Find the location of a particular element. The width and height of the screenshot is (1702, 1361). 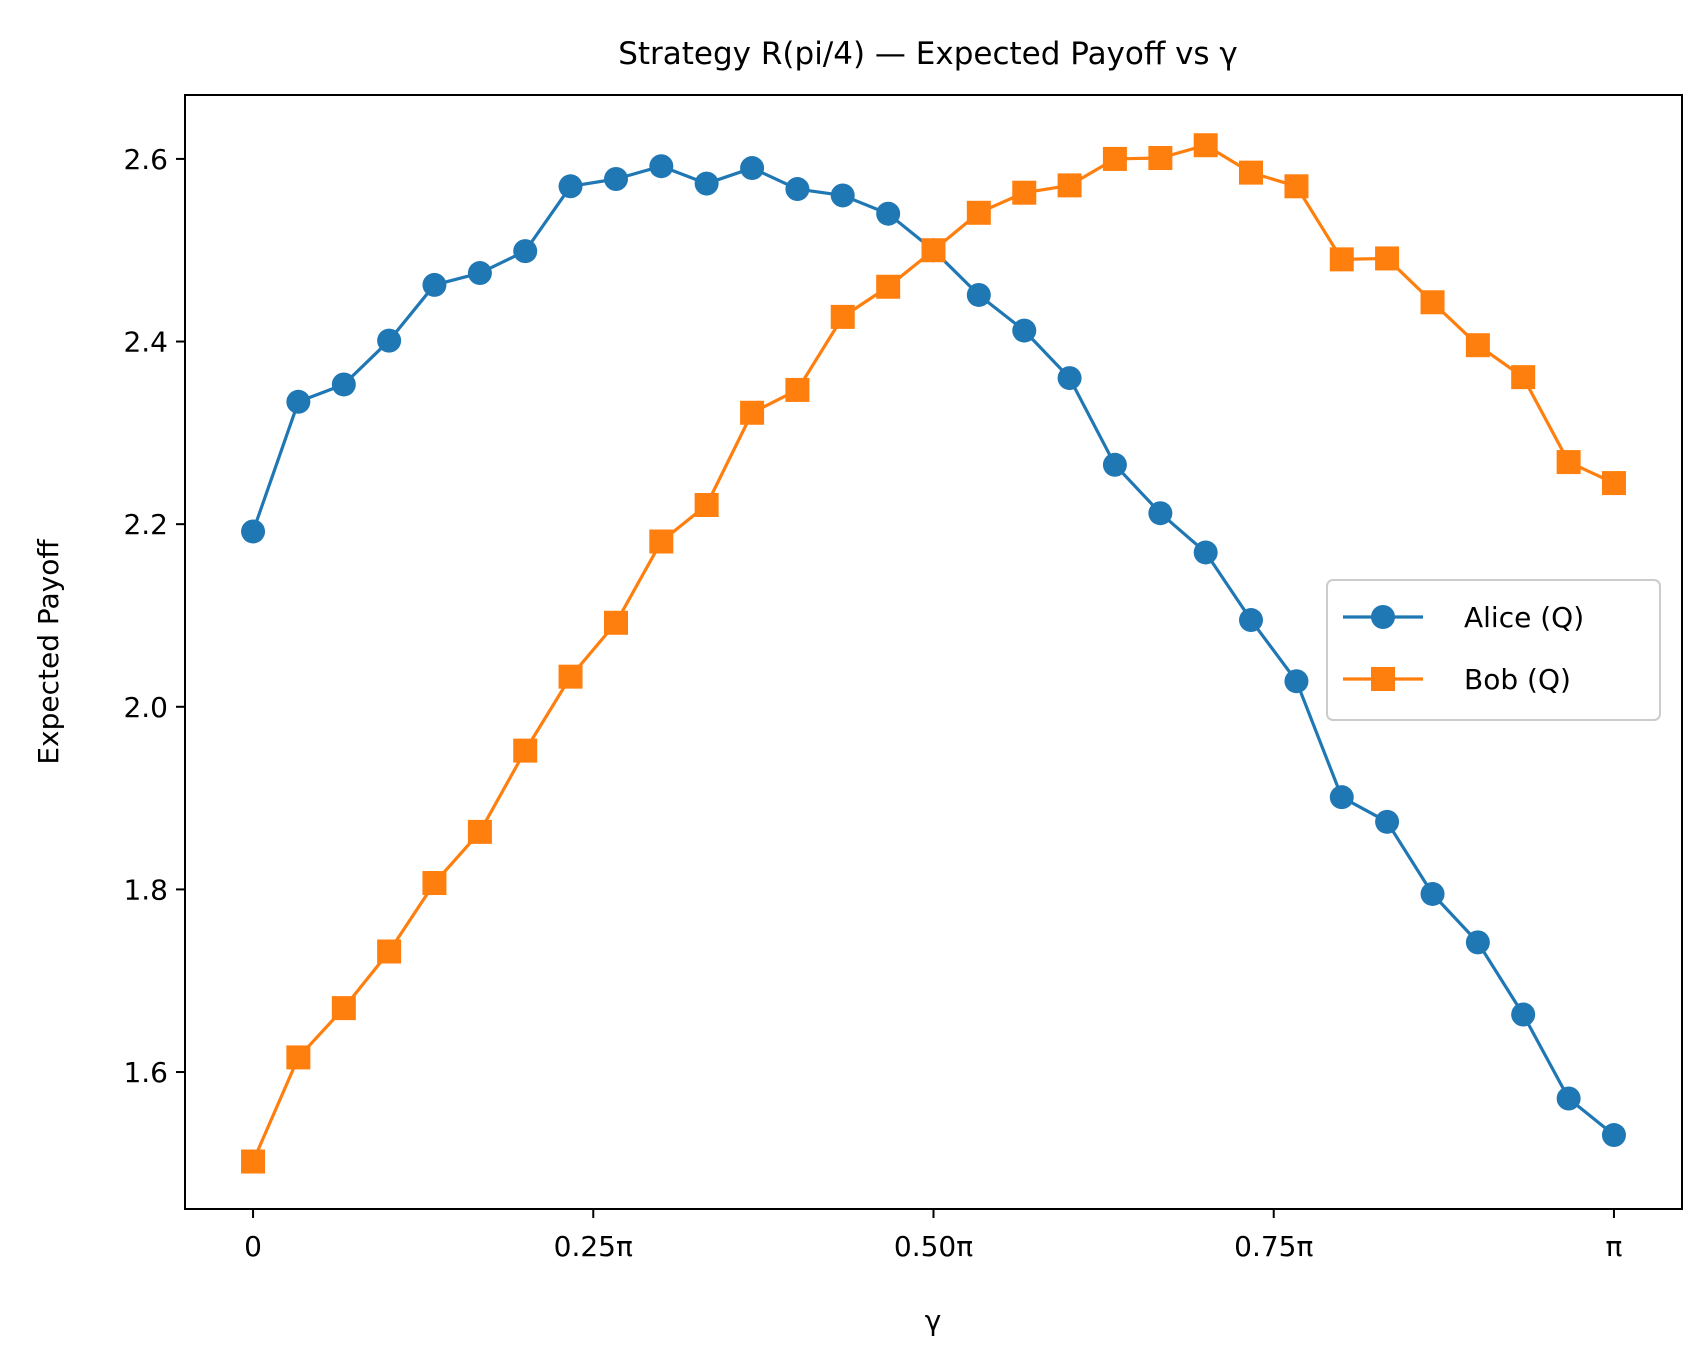

y-tick-label: 1.8 is located at coordinates (145, 889).